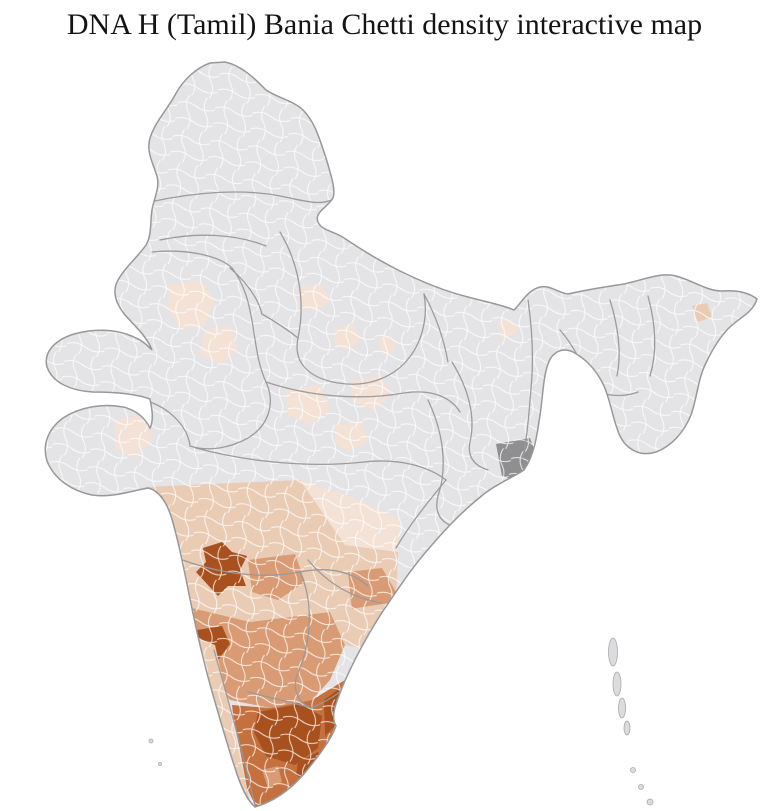 This screenshot has width=769, height=811. I want to click on islands-group, so click(401, 721).